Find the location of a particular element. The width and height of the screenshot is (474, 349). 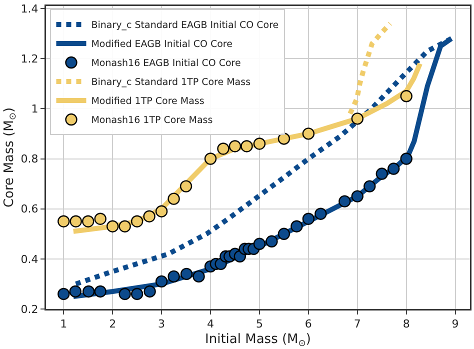

x-tick-label: 8 is located at coordinates (406, 324).